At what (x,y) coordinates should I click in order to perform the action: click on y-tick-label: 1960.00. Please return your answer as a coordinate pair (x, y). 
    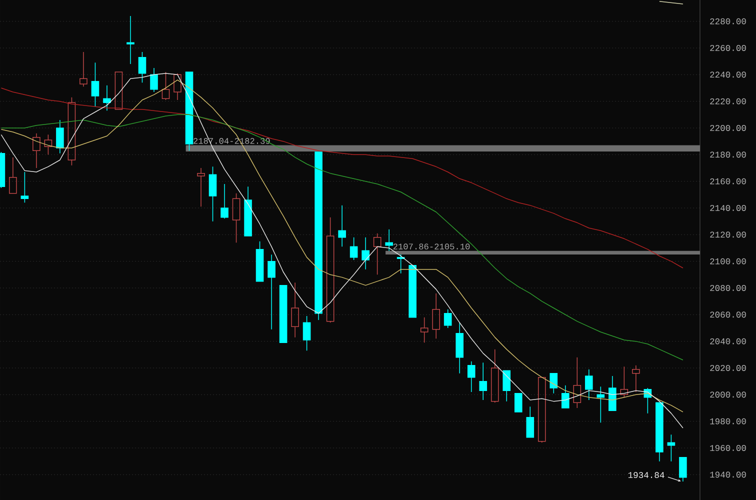
    Looking at the image, I should click on (728, 448).